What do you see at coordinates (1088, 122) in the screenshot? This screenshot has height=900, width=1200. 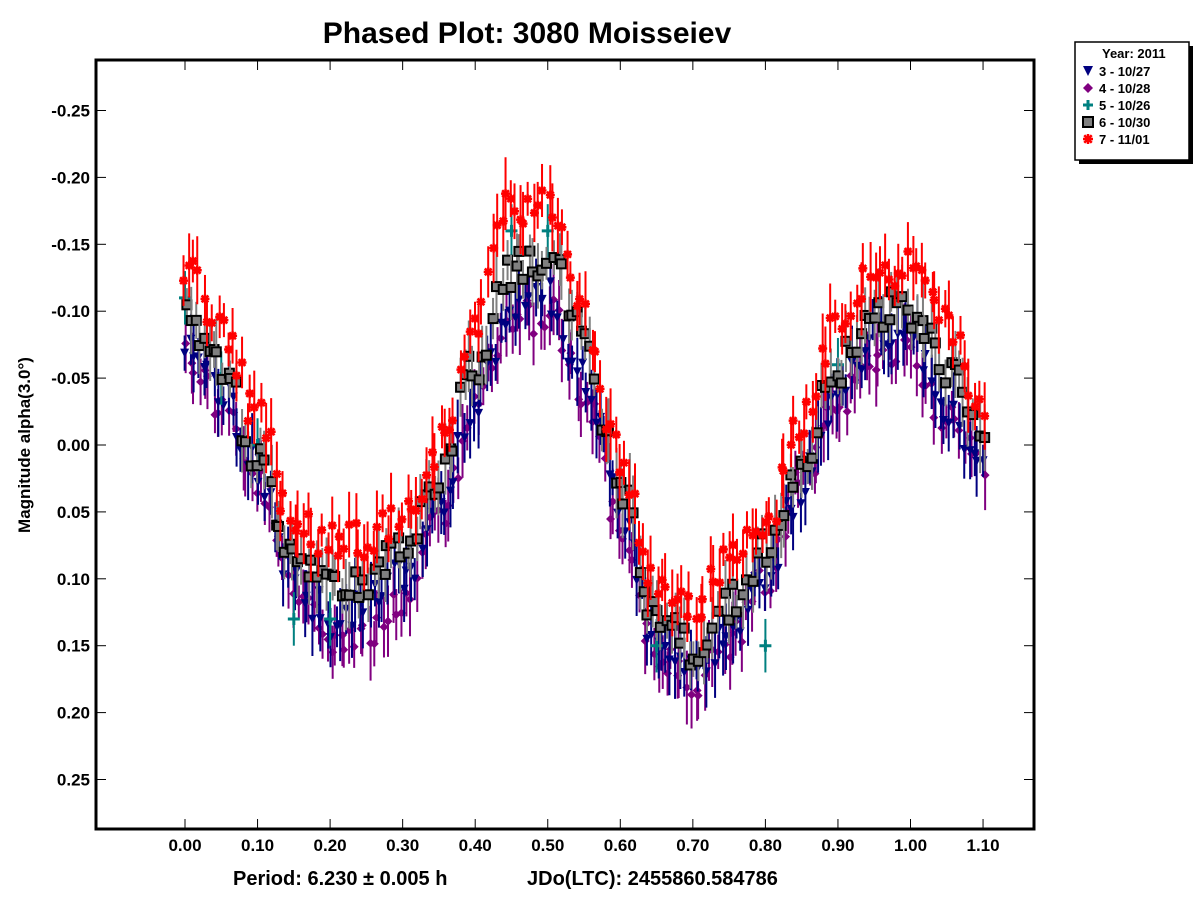 I see `legend-marker-square-icon` at bounding box center [1088, 122].